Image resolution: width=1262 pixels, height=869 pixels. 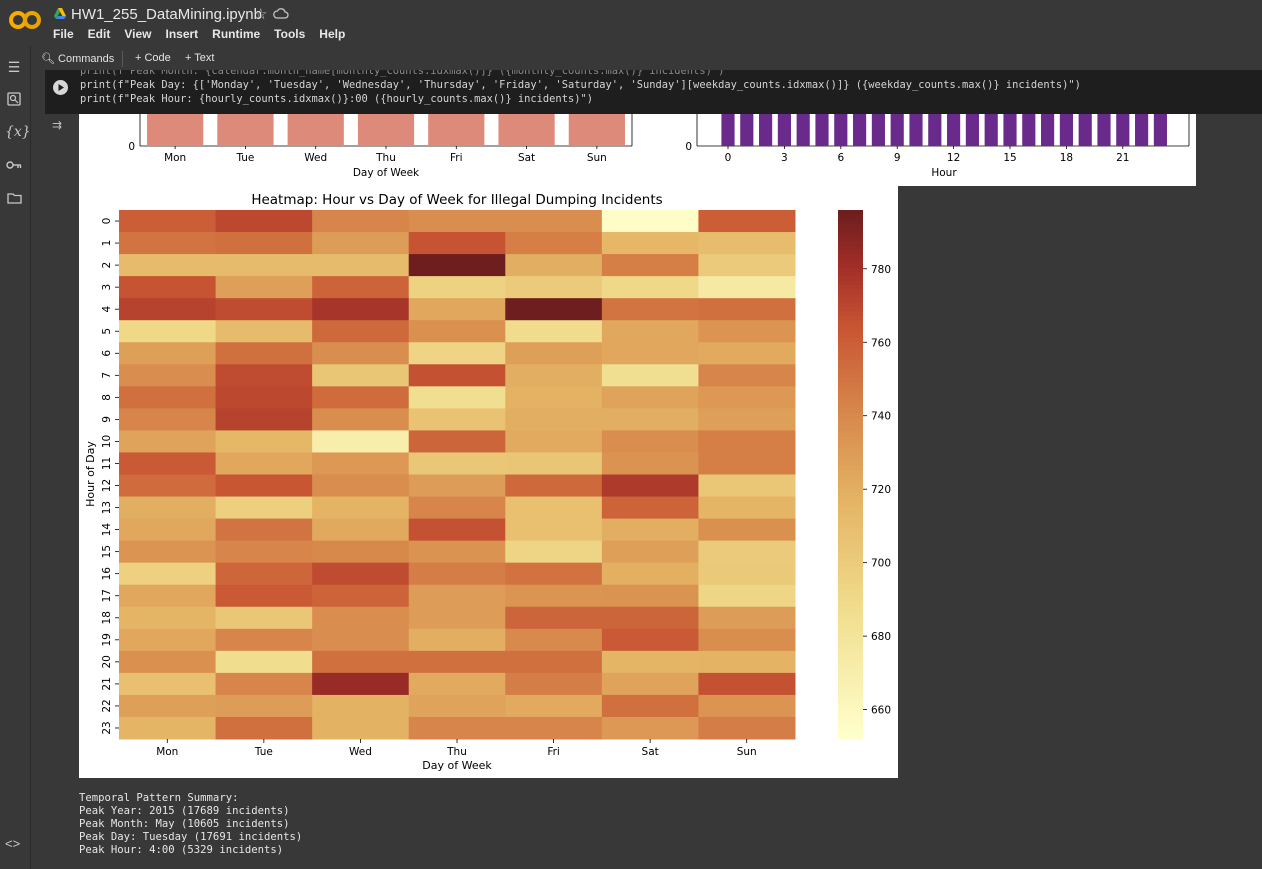 What do you see at coordinates (14, 67) in the screenshot?
I see `table-of-contents-icon: ☰` at bounding box center [14, 67].